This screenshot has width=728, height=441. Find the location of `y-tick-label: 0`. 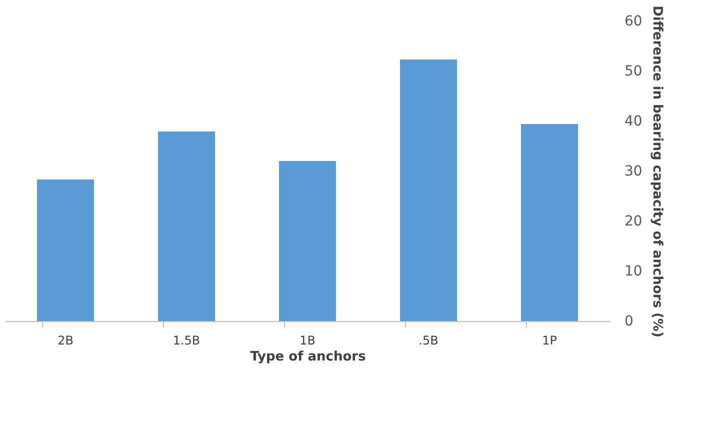

y-tick-label: 0 is located at coordinates (629, 322).